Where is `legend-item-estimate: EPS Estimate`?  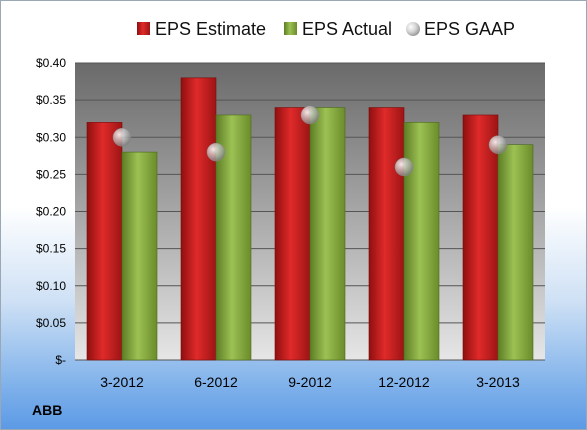
legend-item-estimate: EPS Estimate is located at coordinates (201, 29).